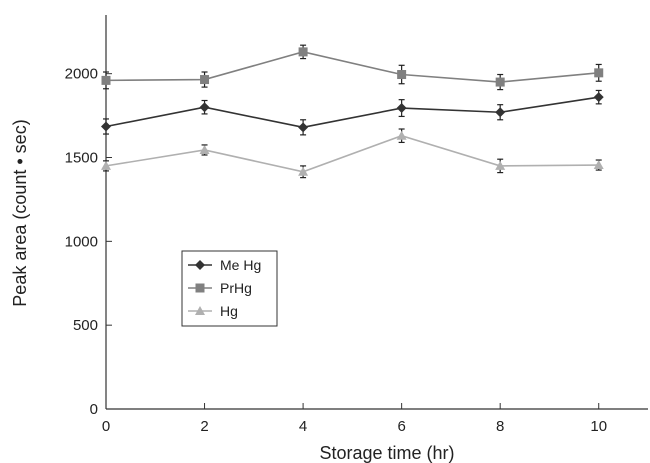 The image size is (650, 463). I want to click on legend-item: Me Hg, so click(224, 265).